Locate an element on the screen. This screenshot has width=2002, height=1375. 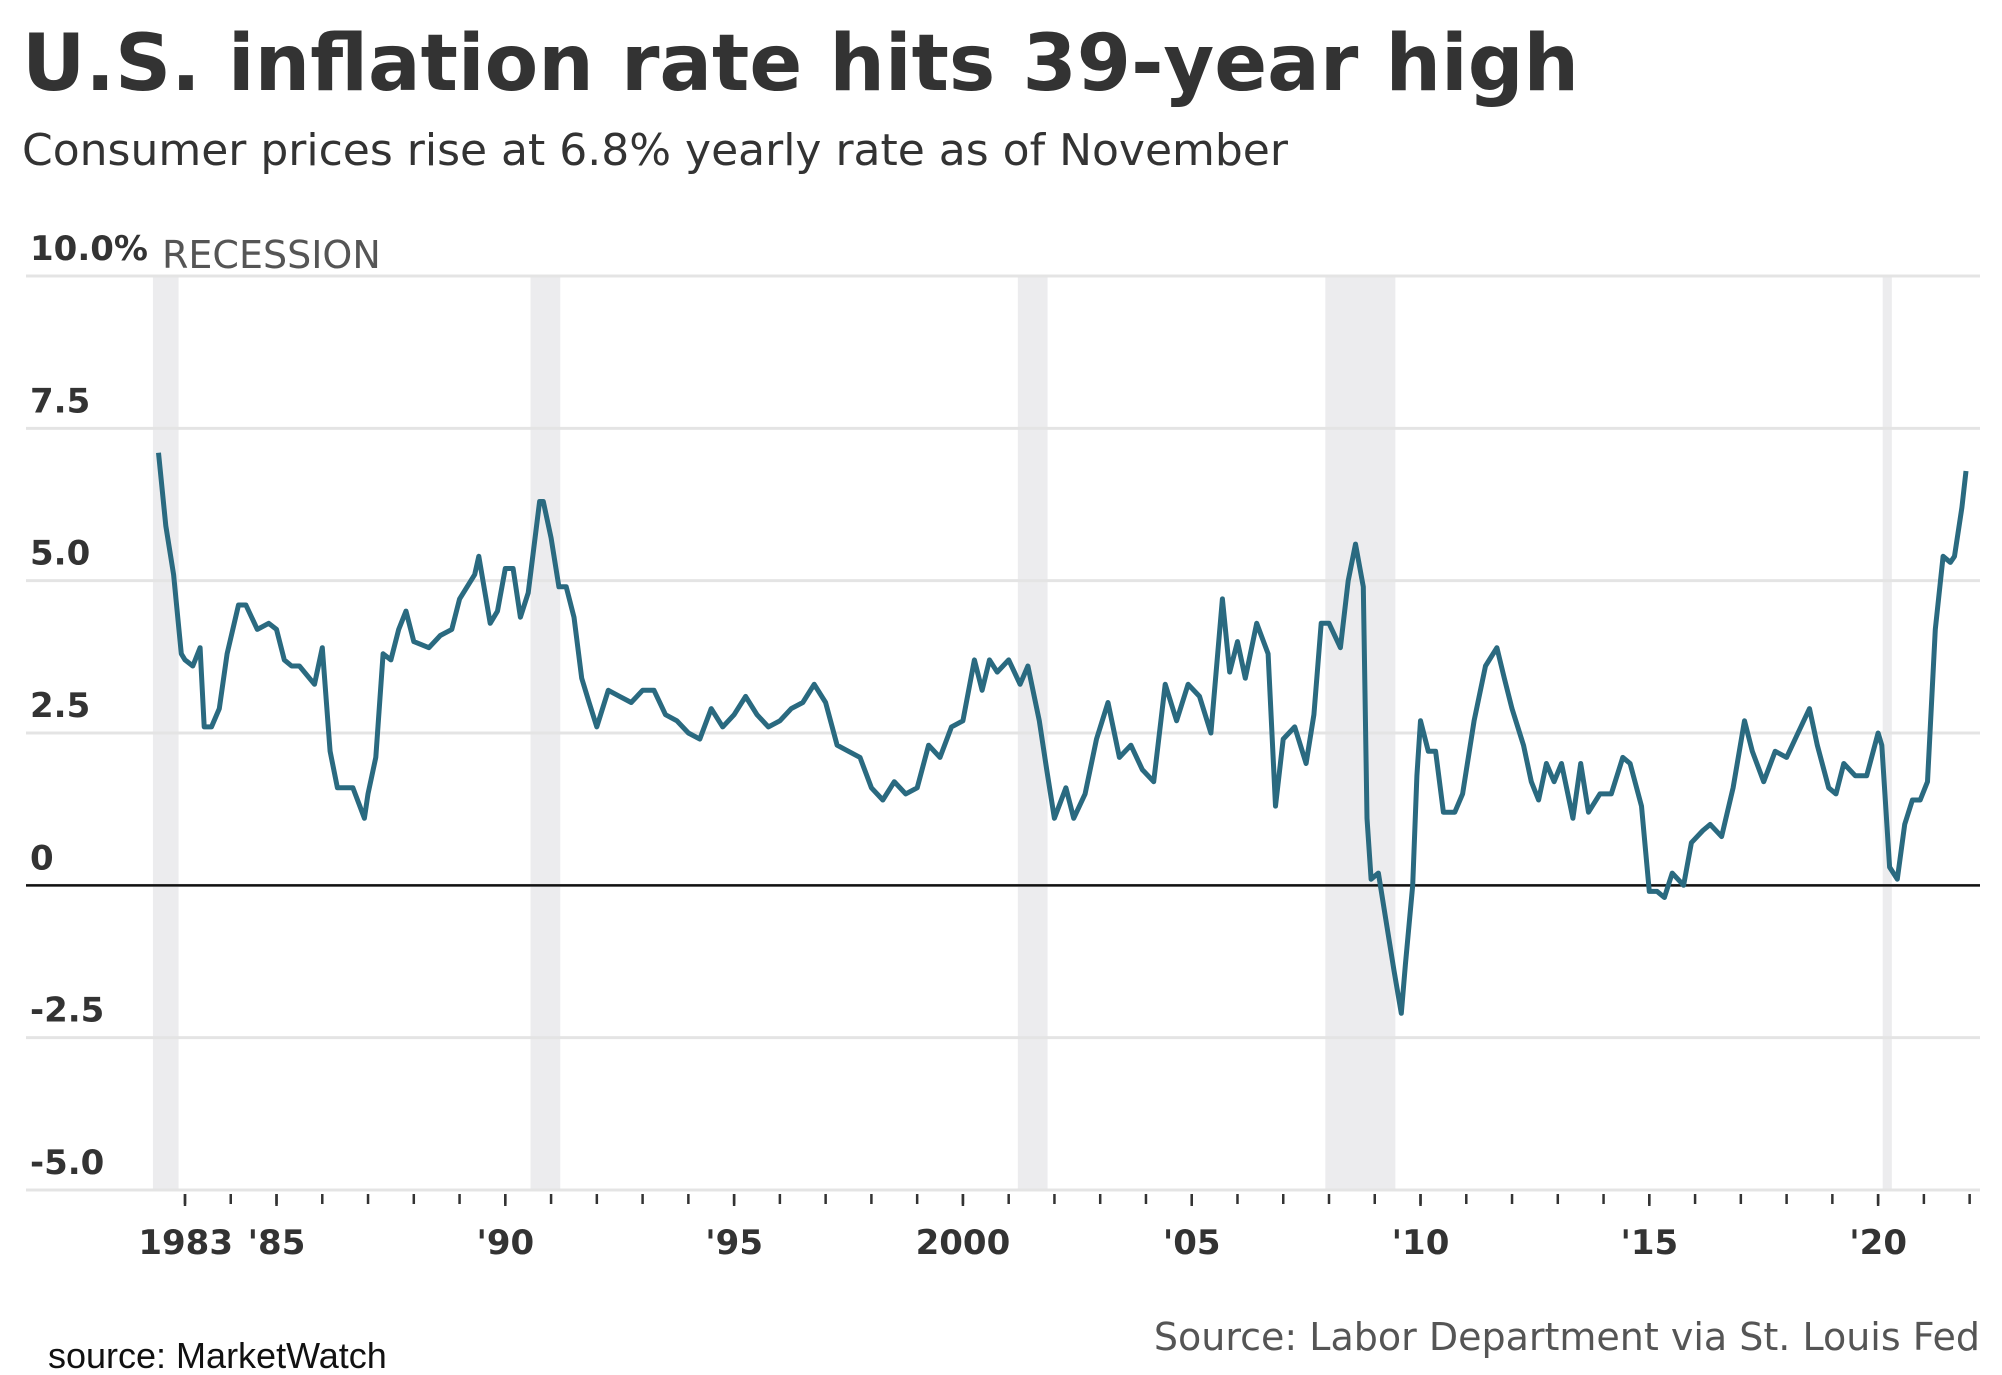
y-tick-label: 5.0 is located at coordinates (60, 554).